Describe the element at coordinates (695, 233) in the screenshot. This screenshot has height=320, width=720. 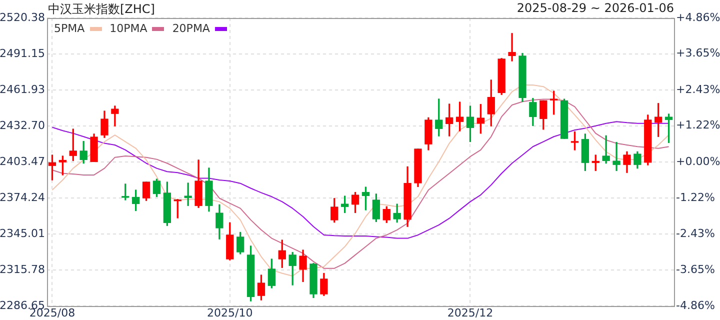
I see `y2-tick-label: -2.43%` at that location.